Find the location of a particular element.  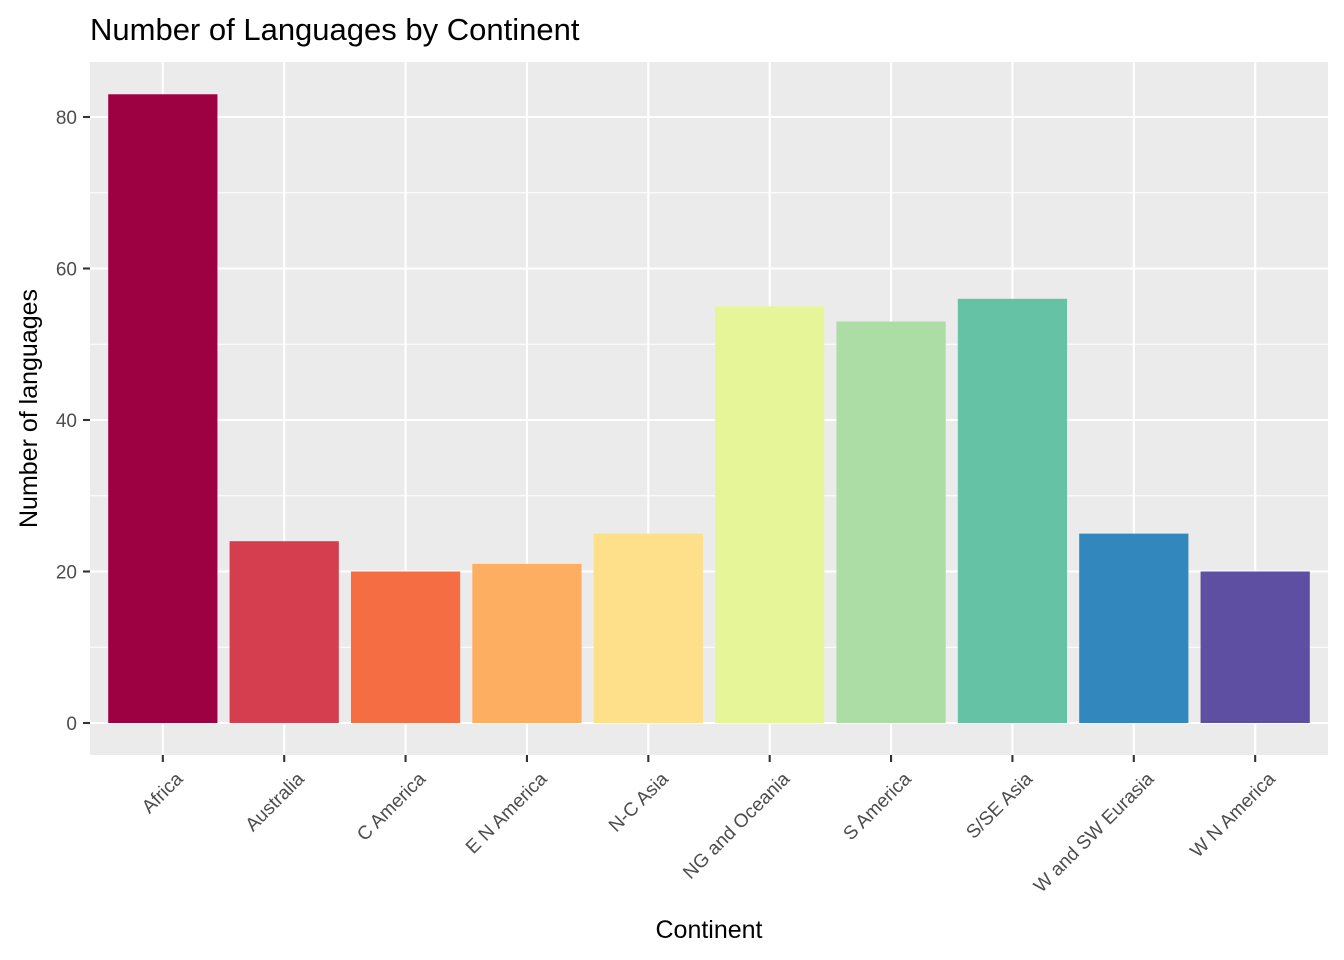

x-axis-title: Continent is located at coordinates (708, 930).